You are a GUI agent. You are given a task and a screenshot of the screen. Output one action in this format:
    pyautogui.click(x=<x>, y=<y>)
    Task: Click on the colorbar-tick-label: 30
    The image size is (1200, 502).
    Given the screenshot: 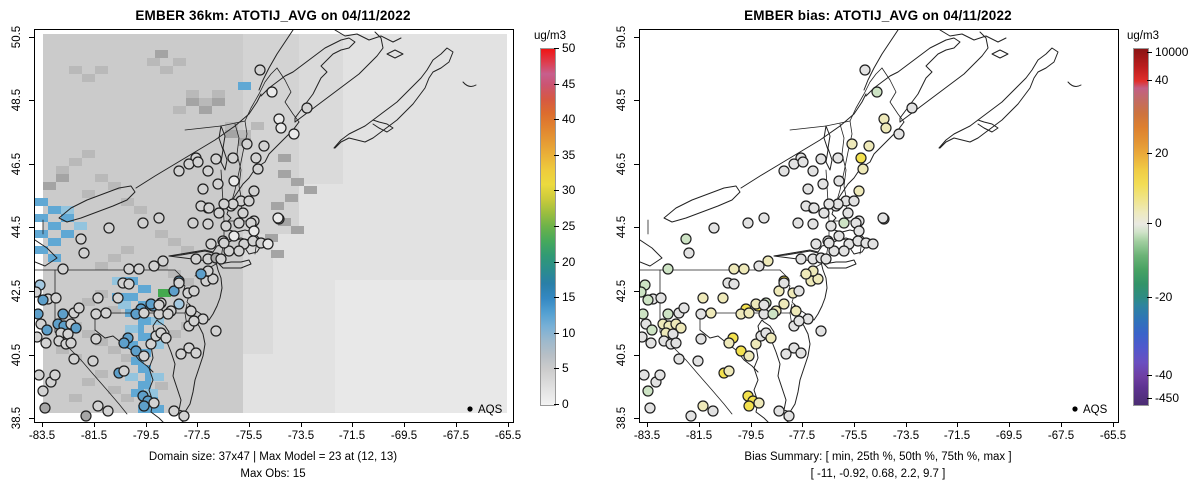 What is the action you would take?
    pyautogui.click(x=569, y=190)
    